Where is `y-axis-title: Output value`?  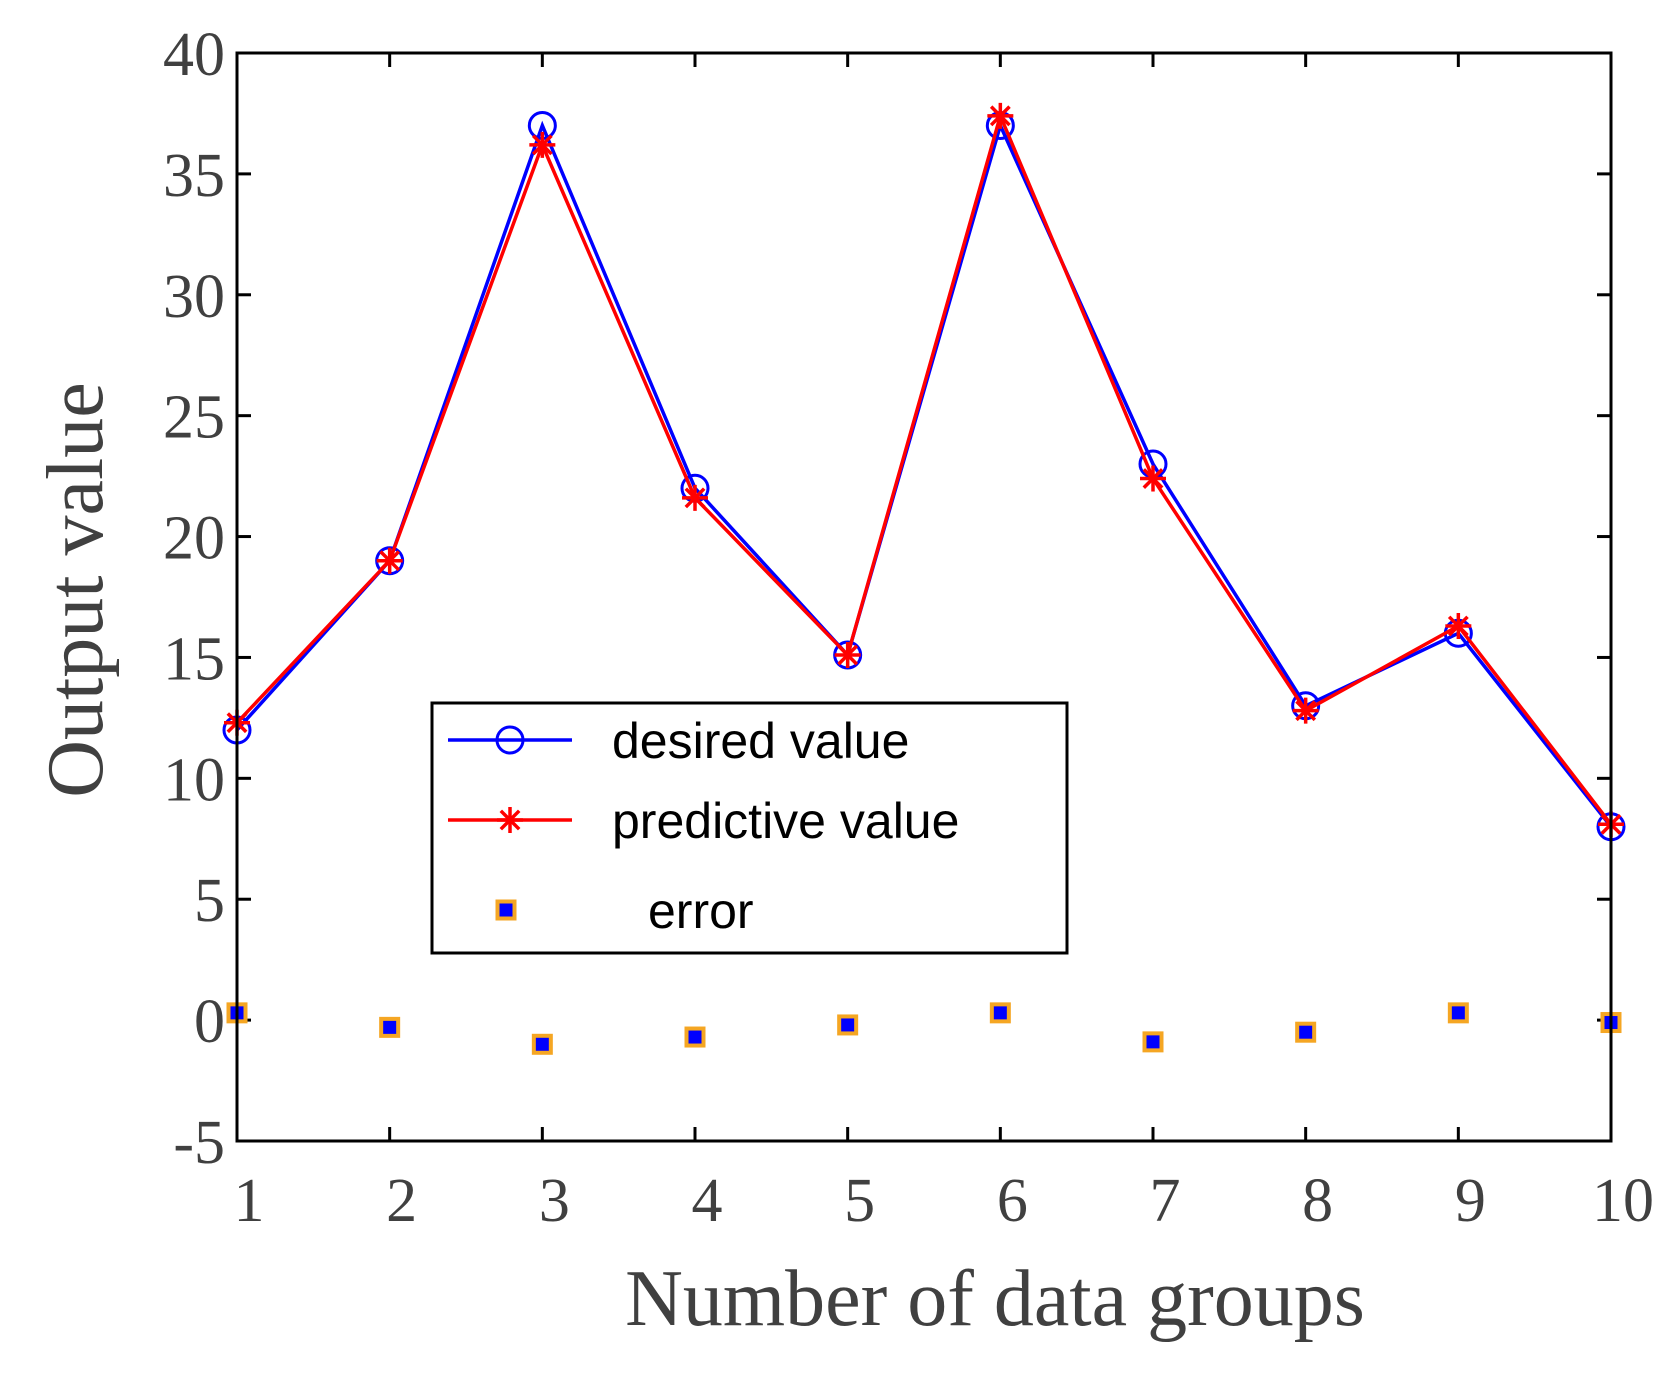 y-axis-title: Output value is located at coordinates (76, 589).